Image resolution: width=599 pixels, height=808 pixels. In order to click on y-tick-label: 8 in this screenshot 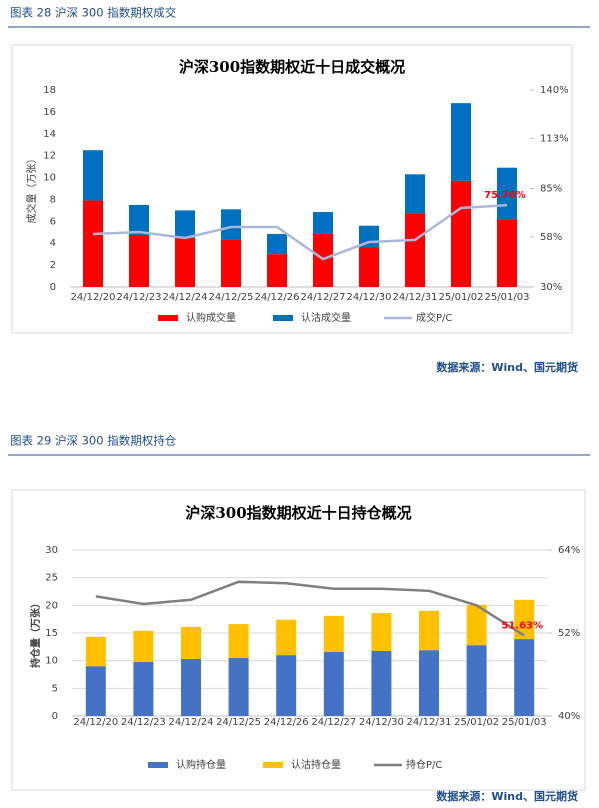, I will do `click(53, 199)`.